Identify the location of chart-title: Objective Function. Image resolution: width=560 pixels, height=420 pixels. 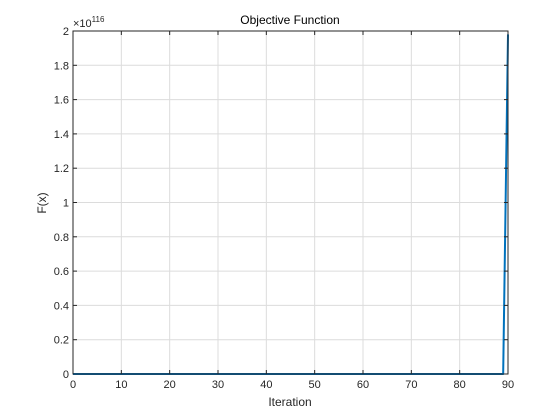
(289, 20).